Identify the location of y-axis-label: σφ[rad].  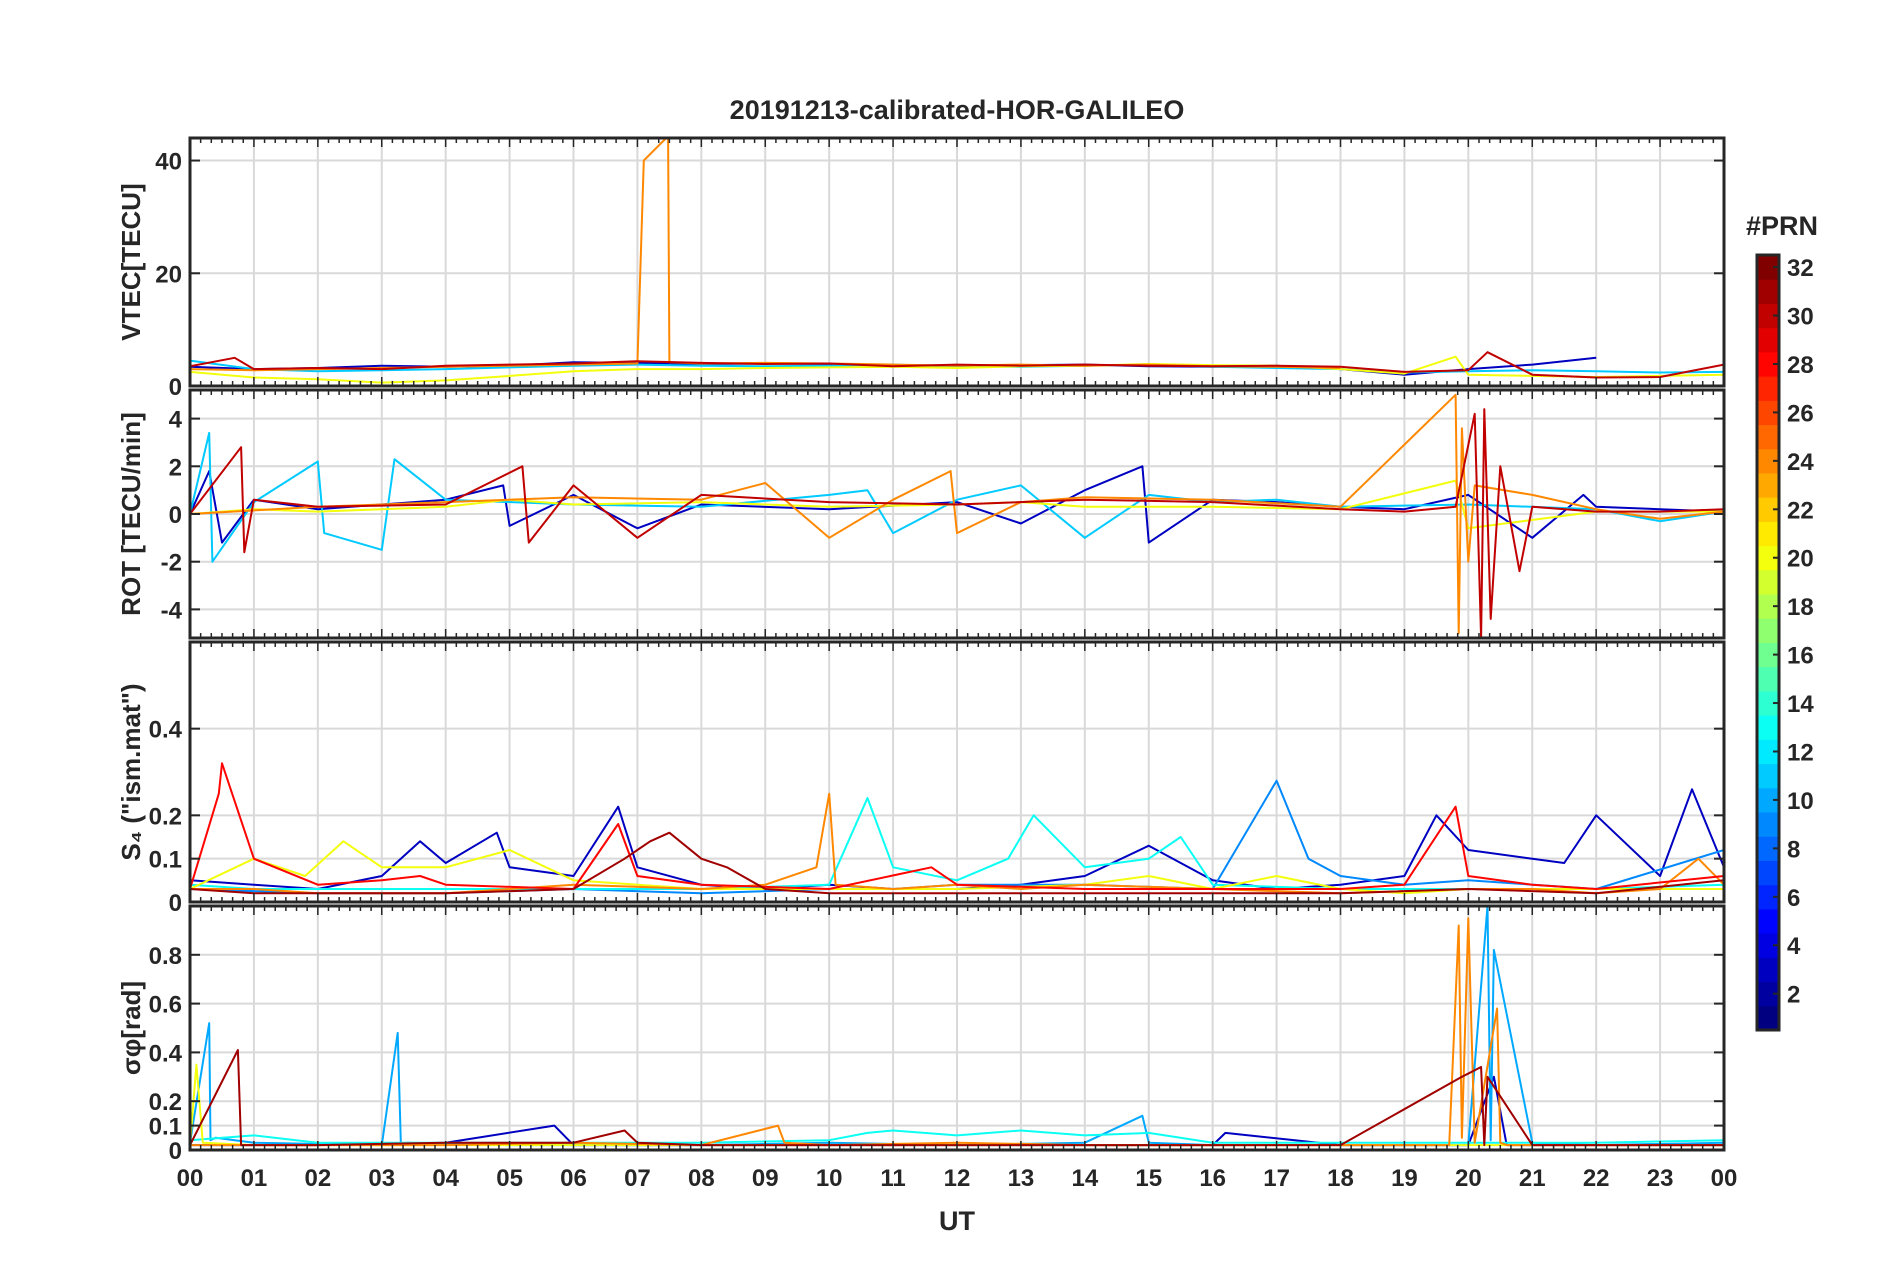
(131, 1028).